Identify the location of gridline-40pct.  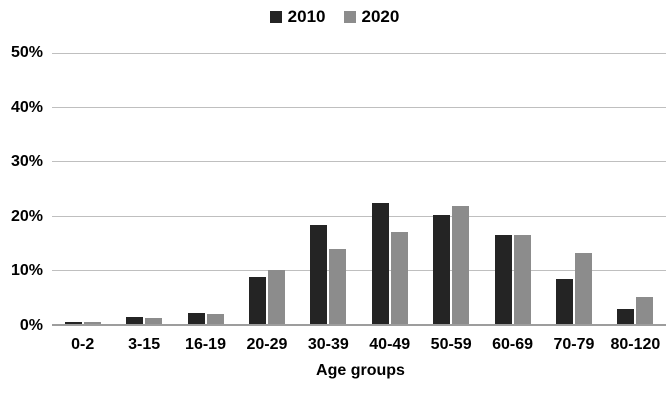
(359, 108).